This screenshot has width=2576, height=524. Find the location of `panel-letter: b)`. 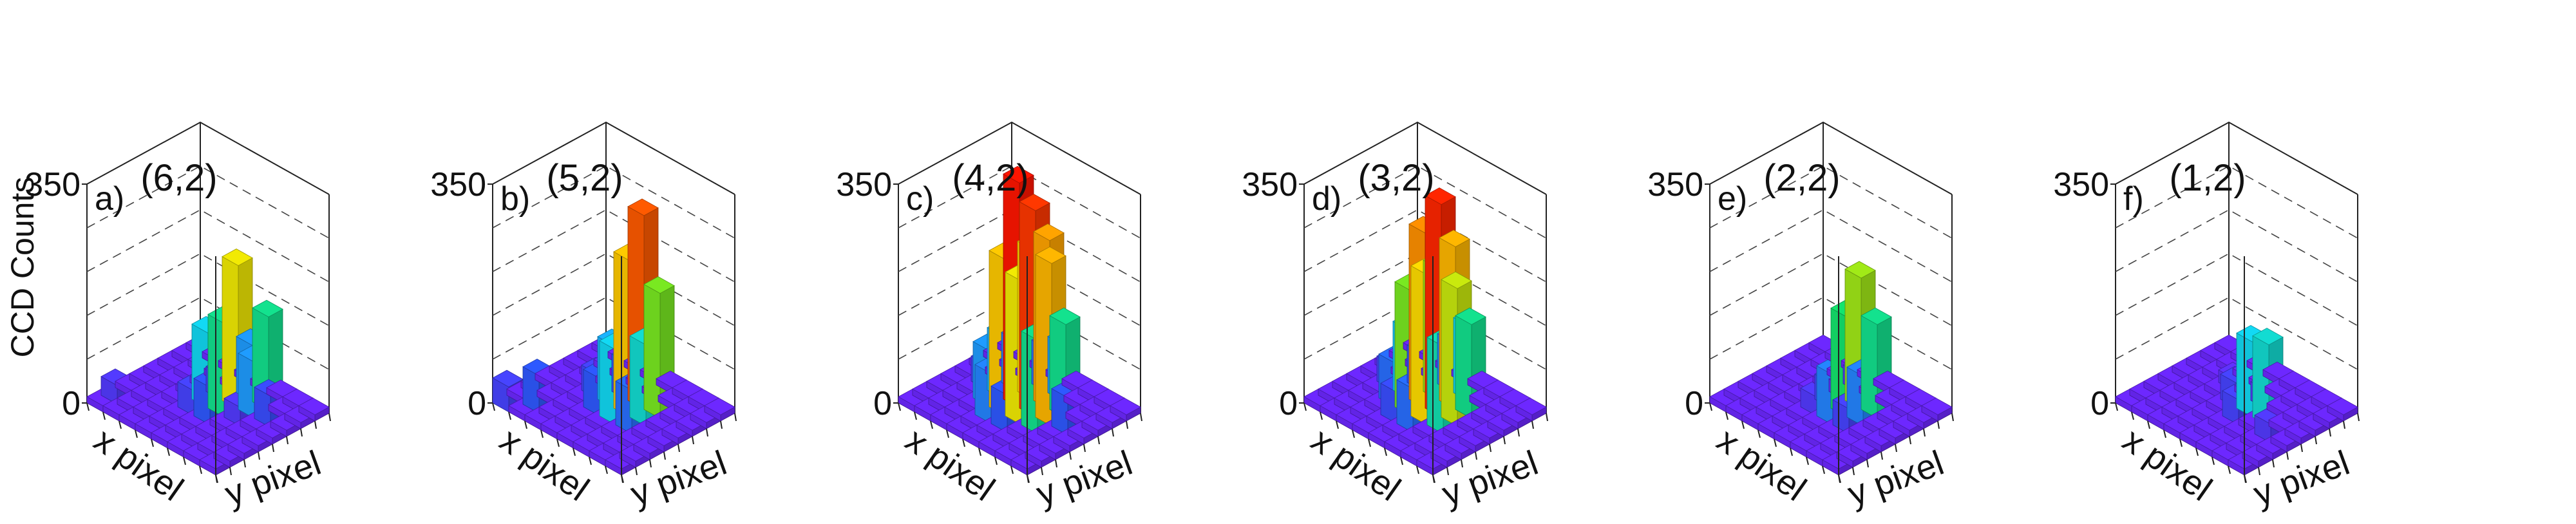

panel-letter: b) is located at coordinates (515, 199).